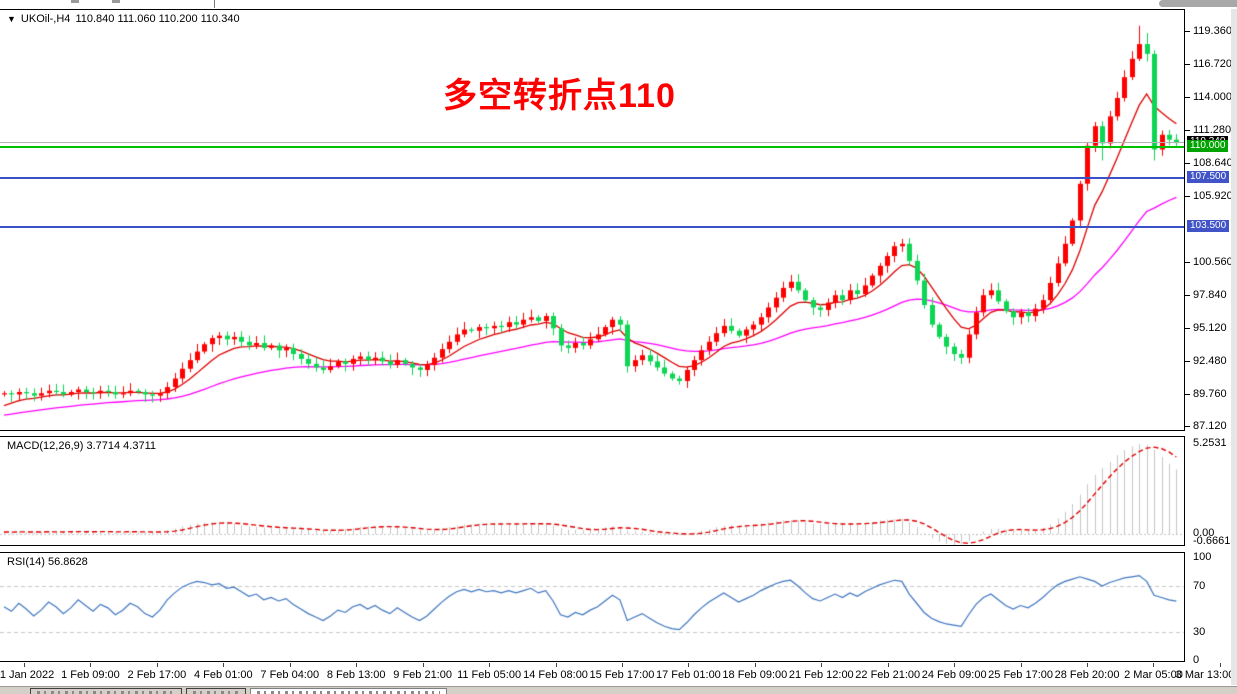 The height and width of the screenshot is (694, 1237). What do you see at coordinates (356, 675) in the screenshot?
I see `time-tick-label: 8 Feb 13:00` at bounding box center [356, 675].